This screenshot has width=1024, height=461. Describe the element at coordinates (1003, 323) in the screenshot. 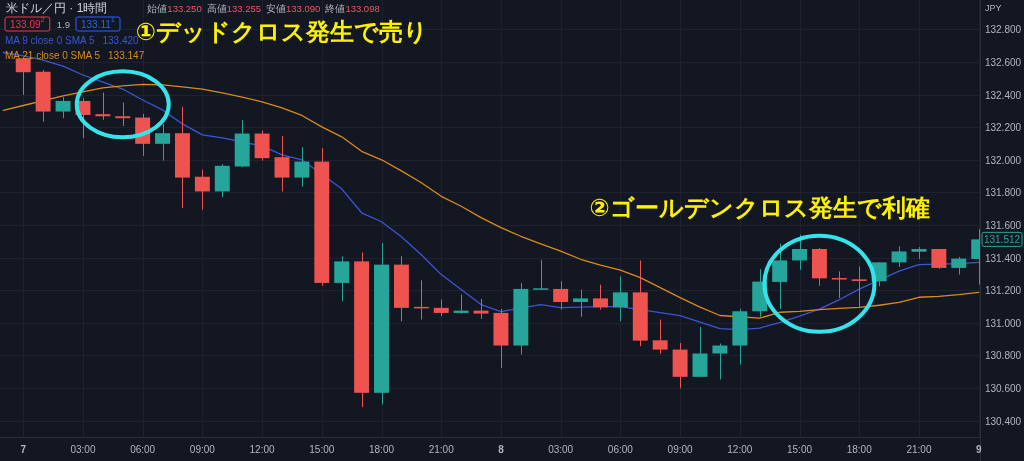

I see `ytick-label: 131.000` at that location.